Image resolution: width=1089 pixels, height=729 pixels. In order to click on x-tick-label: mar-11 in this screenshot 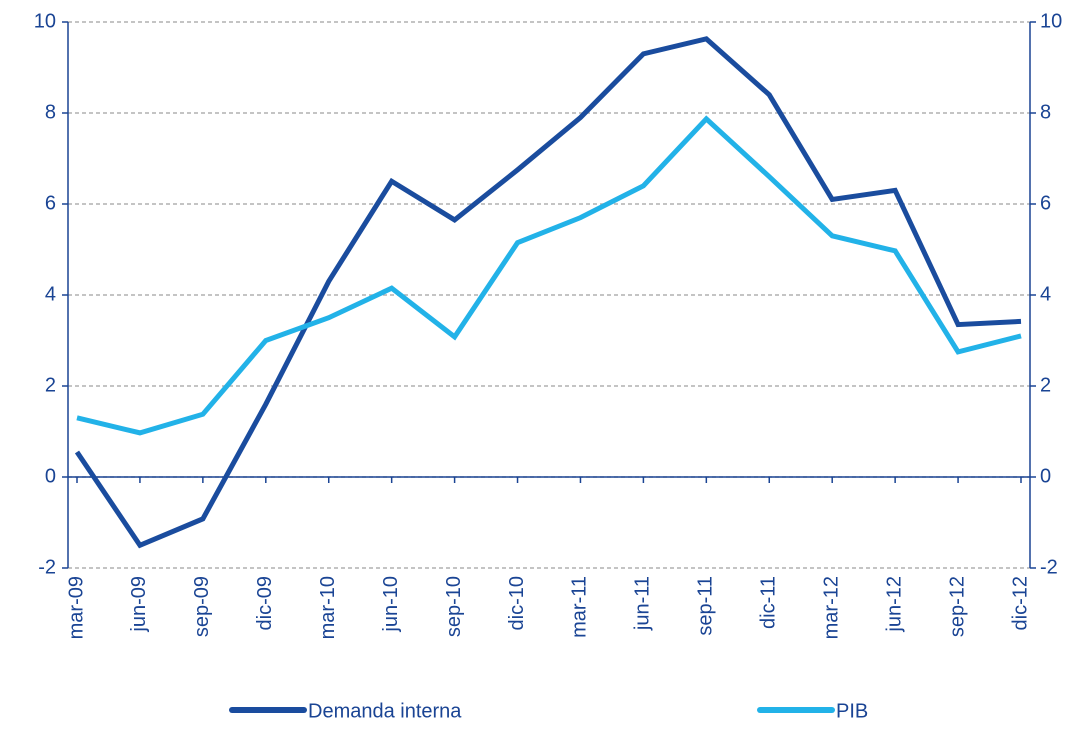, I will do `click(580, 607)`.